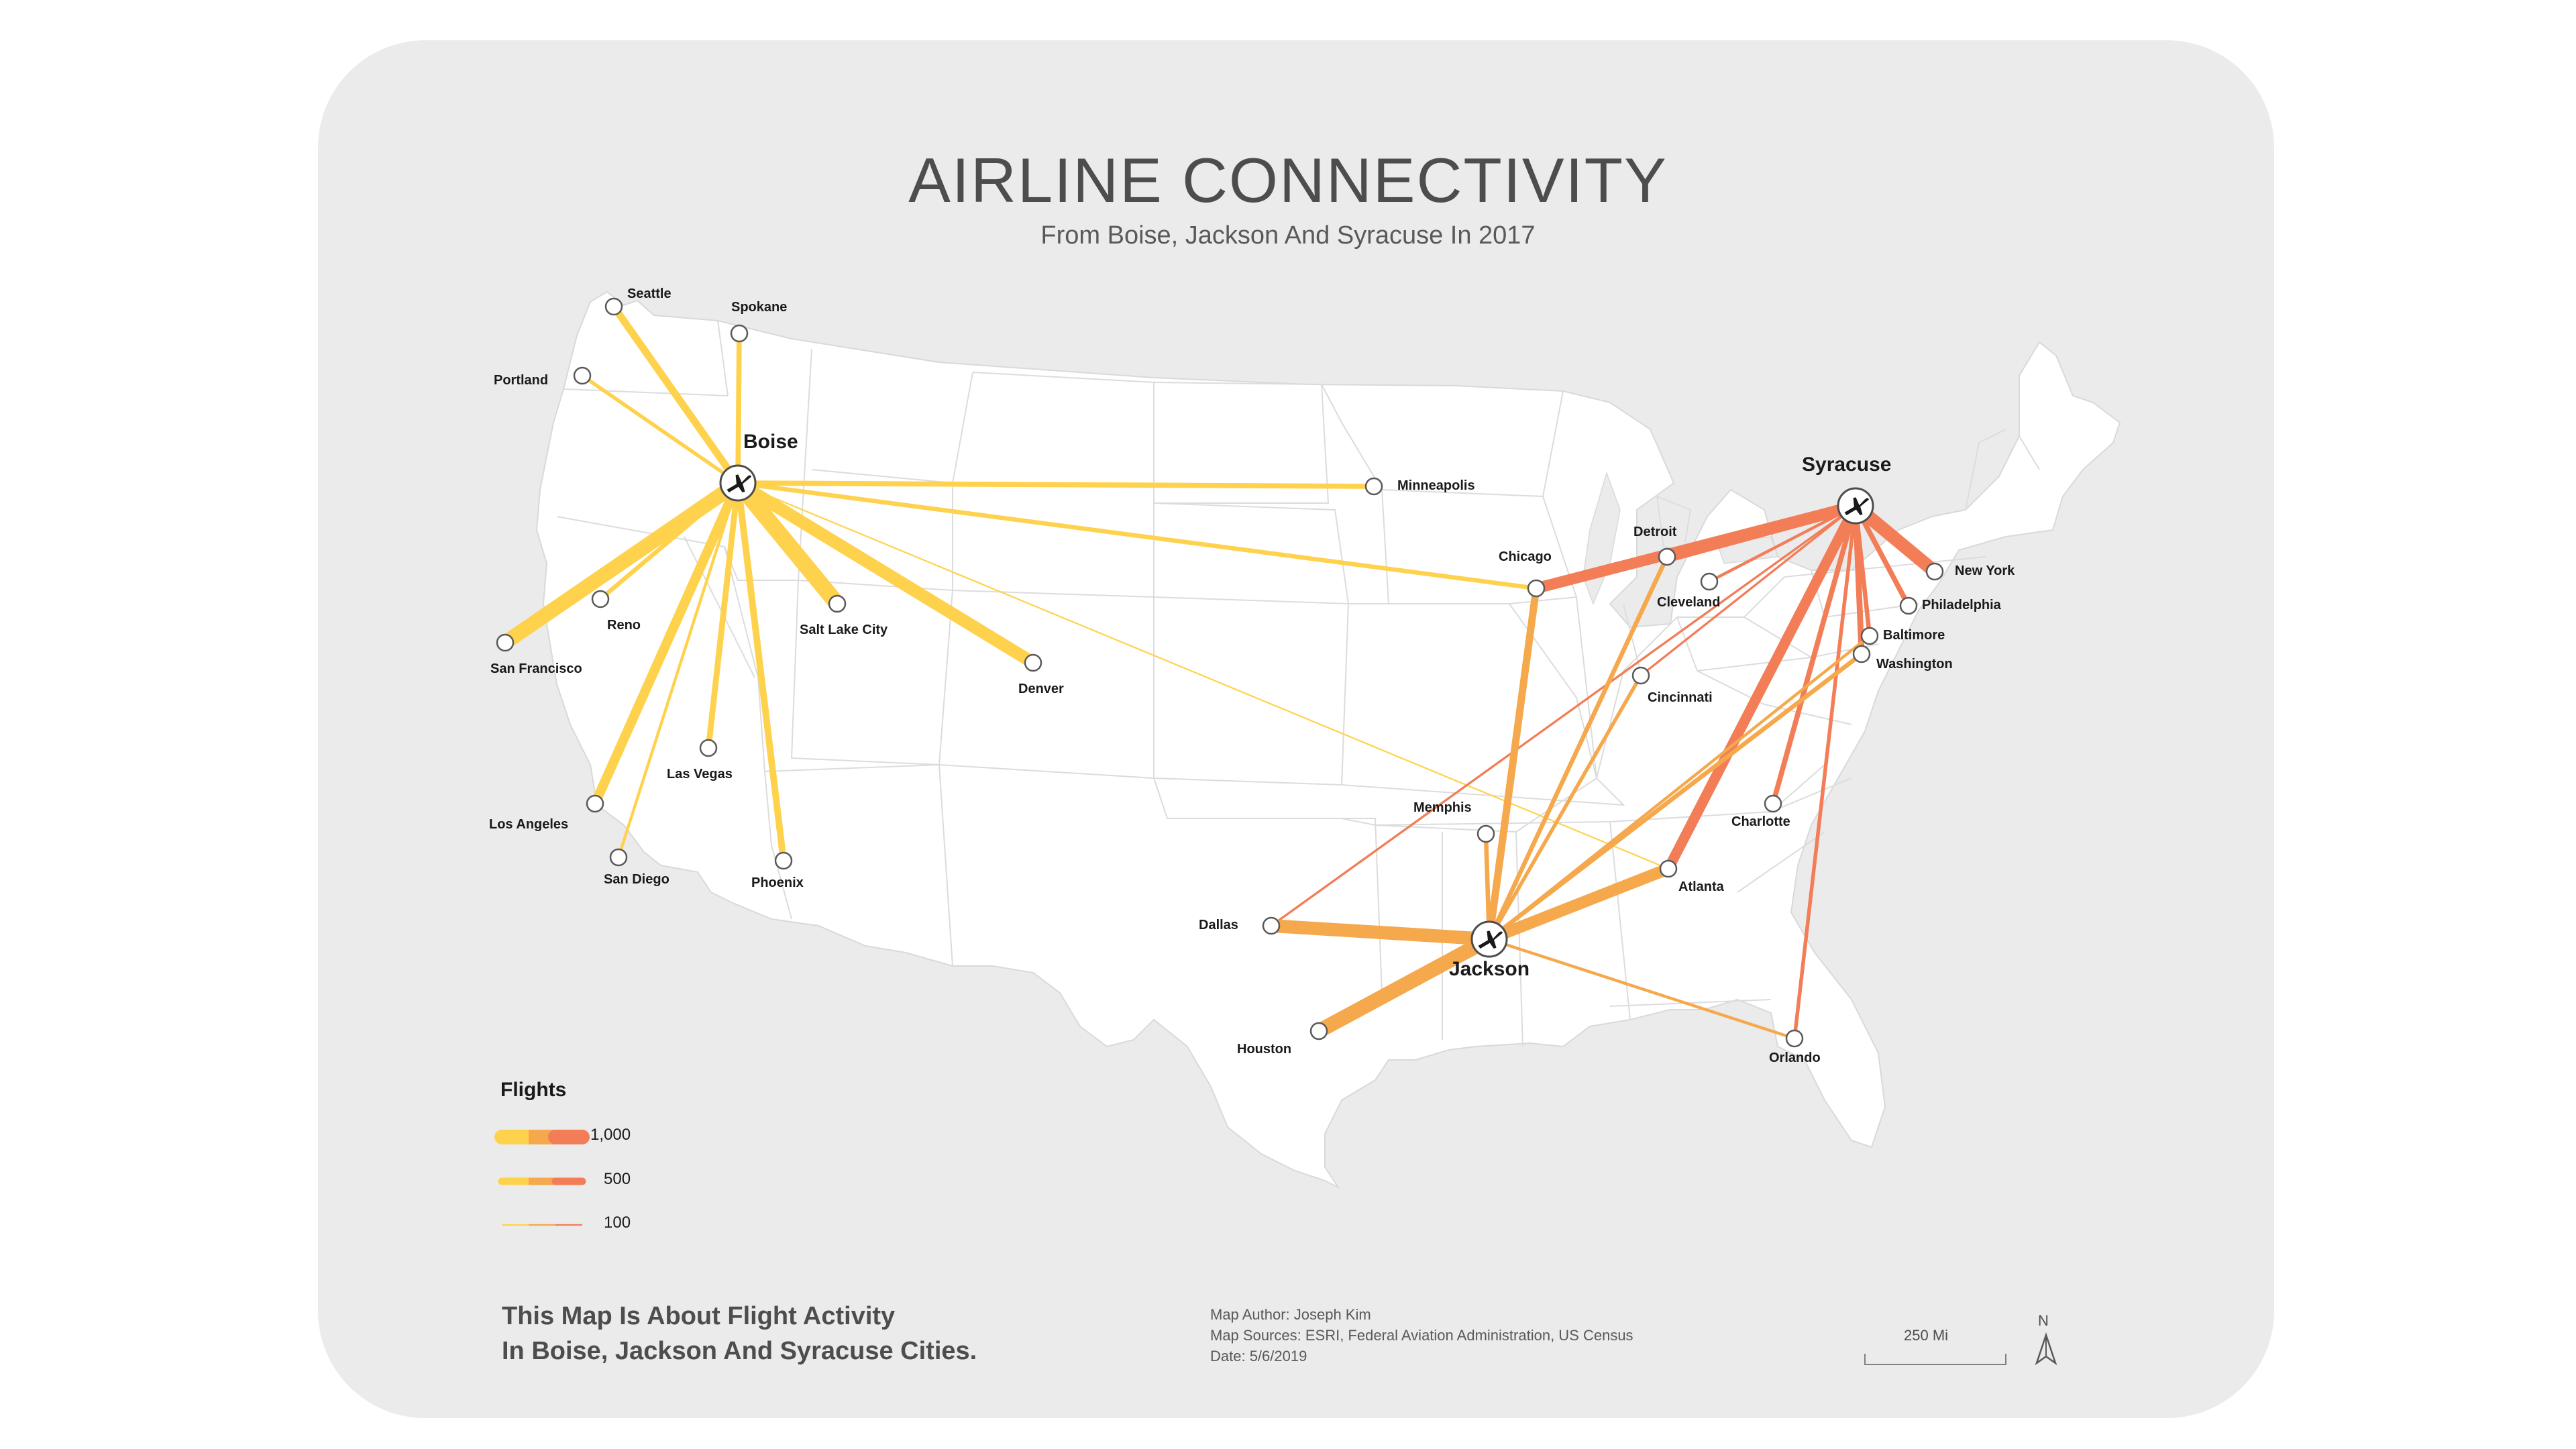 The width and height of the screenshot is (2576, 1449). I want to click on legend-label-1000: 1,000, so click(610, 1135).